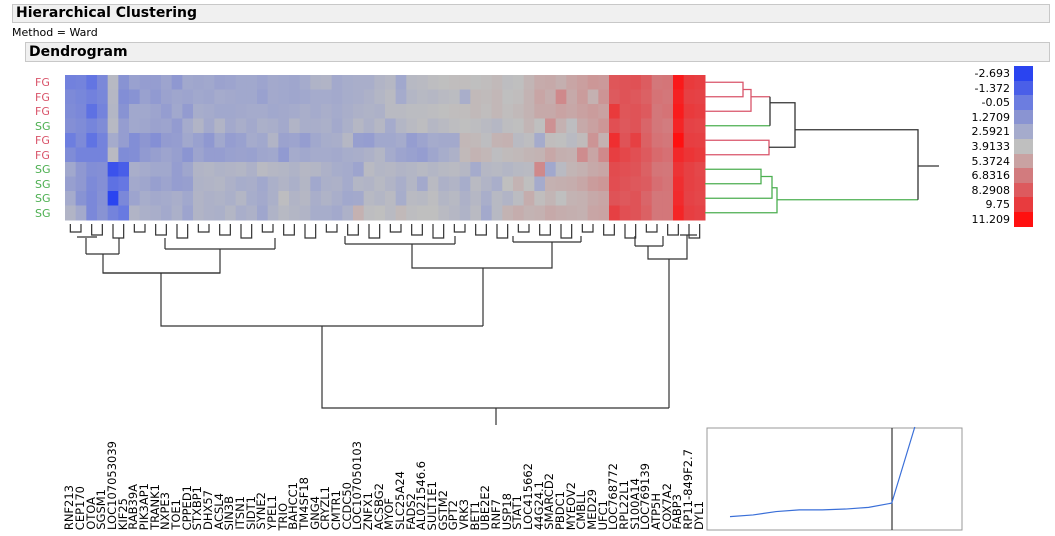 The height and width of the screenshot is (536, 1055). Describe the element at coordinates (992, 88) in the screenshot. I see `legend-label: -1.372` at that location.